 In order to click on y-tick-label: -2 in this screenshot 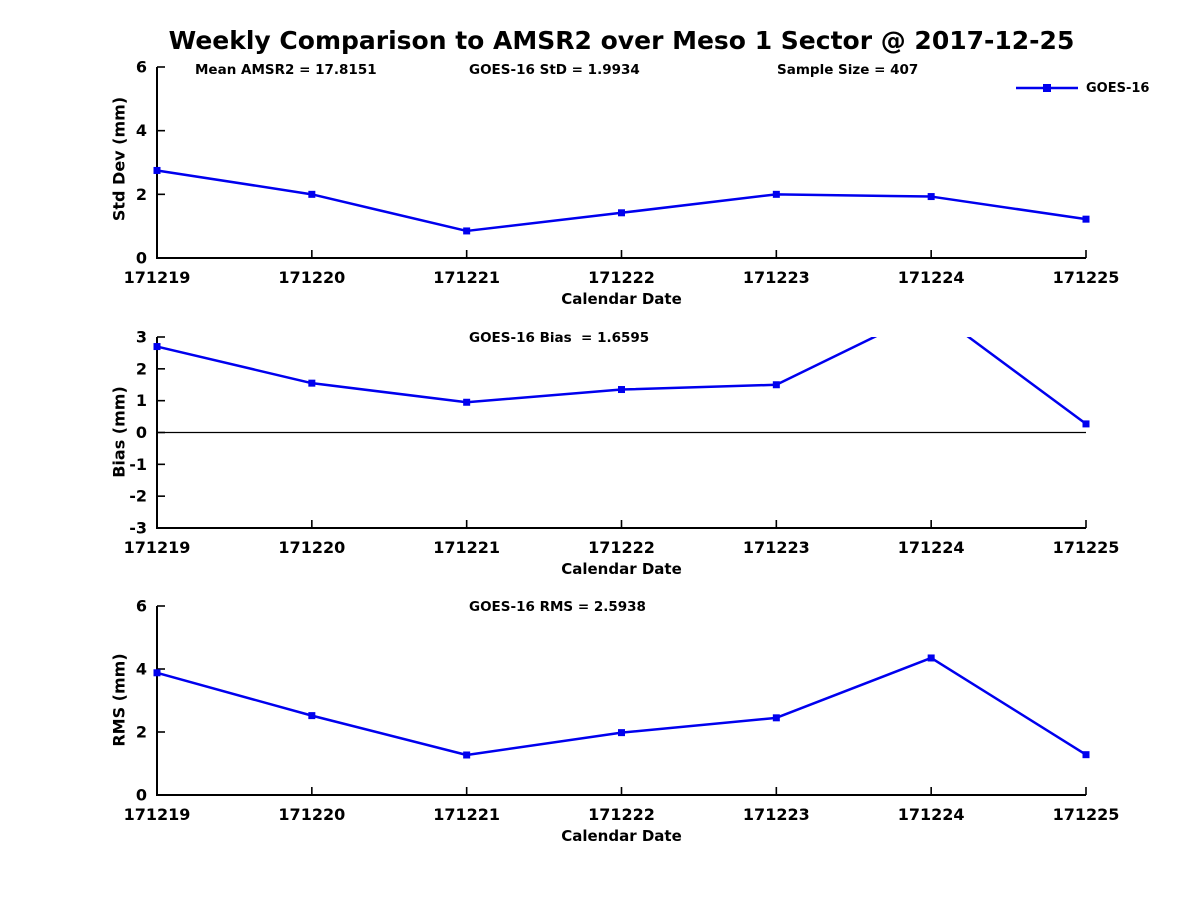, I will do `click(138, 496)`.